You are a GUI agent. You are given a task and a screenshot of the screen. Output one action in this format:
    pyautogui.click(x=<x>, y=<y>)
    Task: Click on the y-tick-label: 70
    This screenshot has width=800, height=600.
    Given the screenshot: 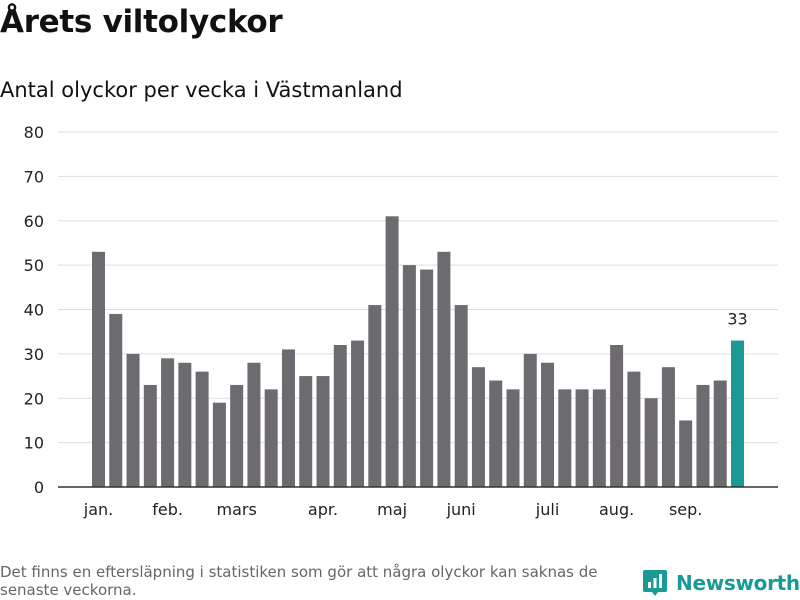 What is the action you would take?
    pyautogui.click(x=34, y=176)
    